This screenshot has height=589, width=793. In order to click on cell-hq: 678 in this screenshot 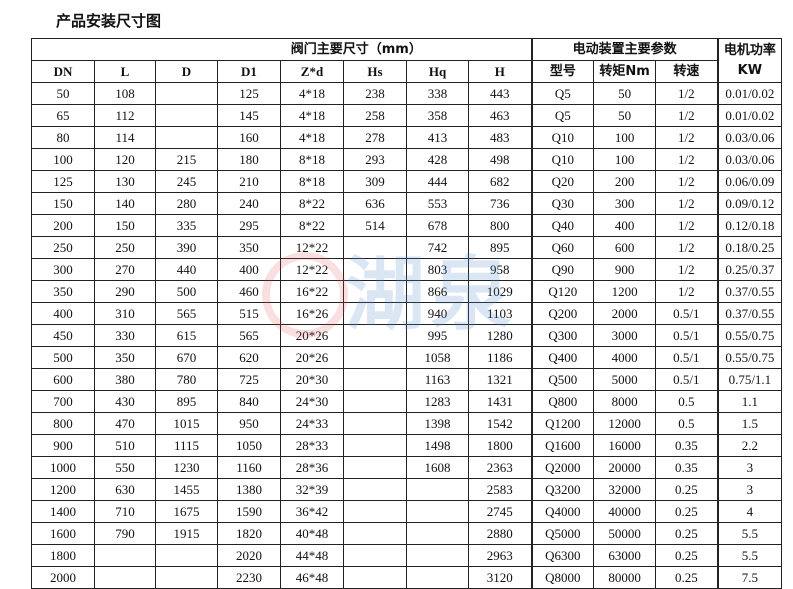, I will do `click(437, 225)`.